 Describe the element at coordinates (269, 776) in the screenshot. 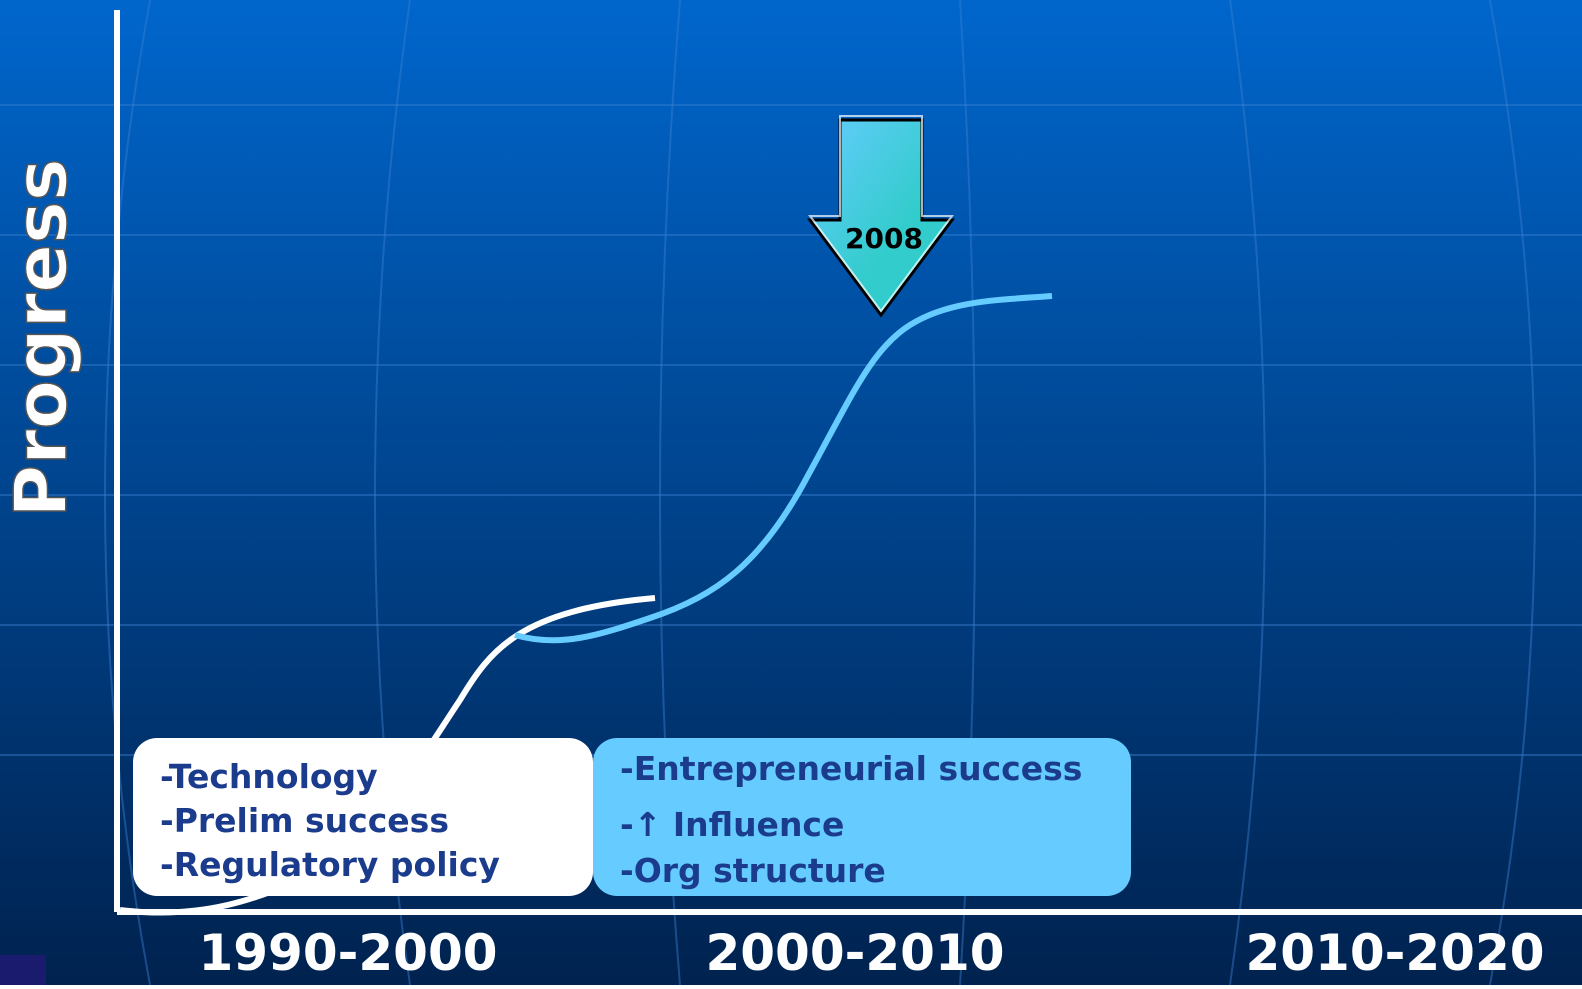

I see `box-line: -Technology` at that location.